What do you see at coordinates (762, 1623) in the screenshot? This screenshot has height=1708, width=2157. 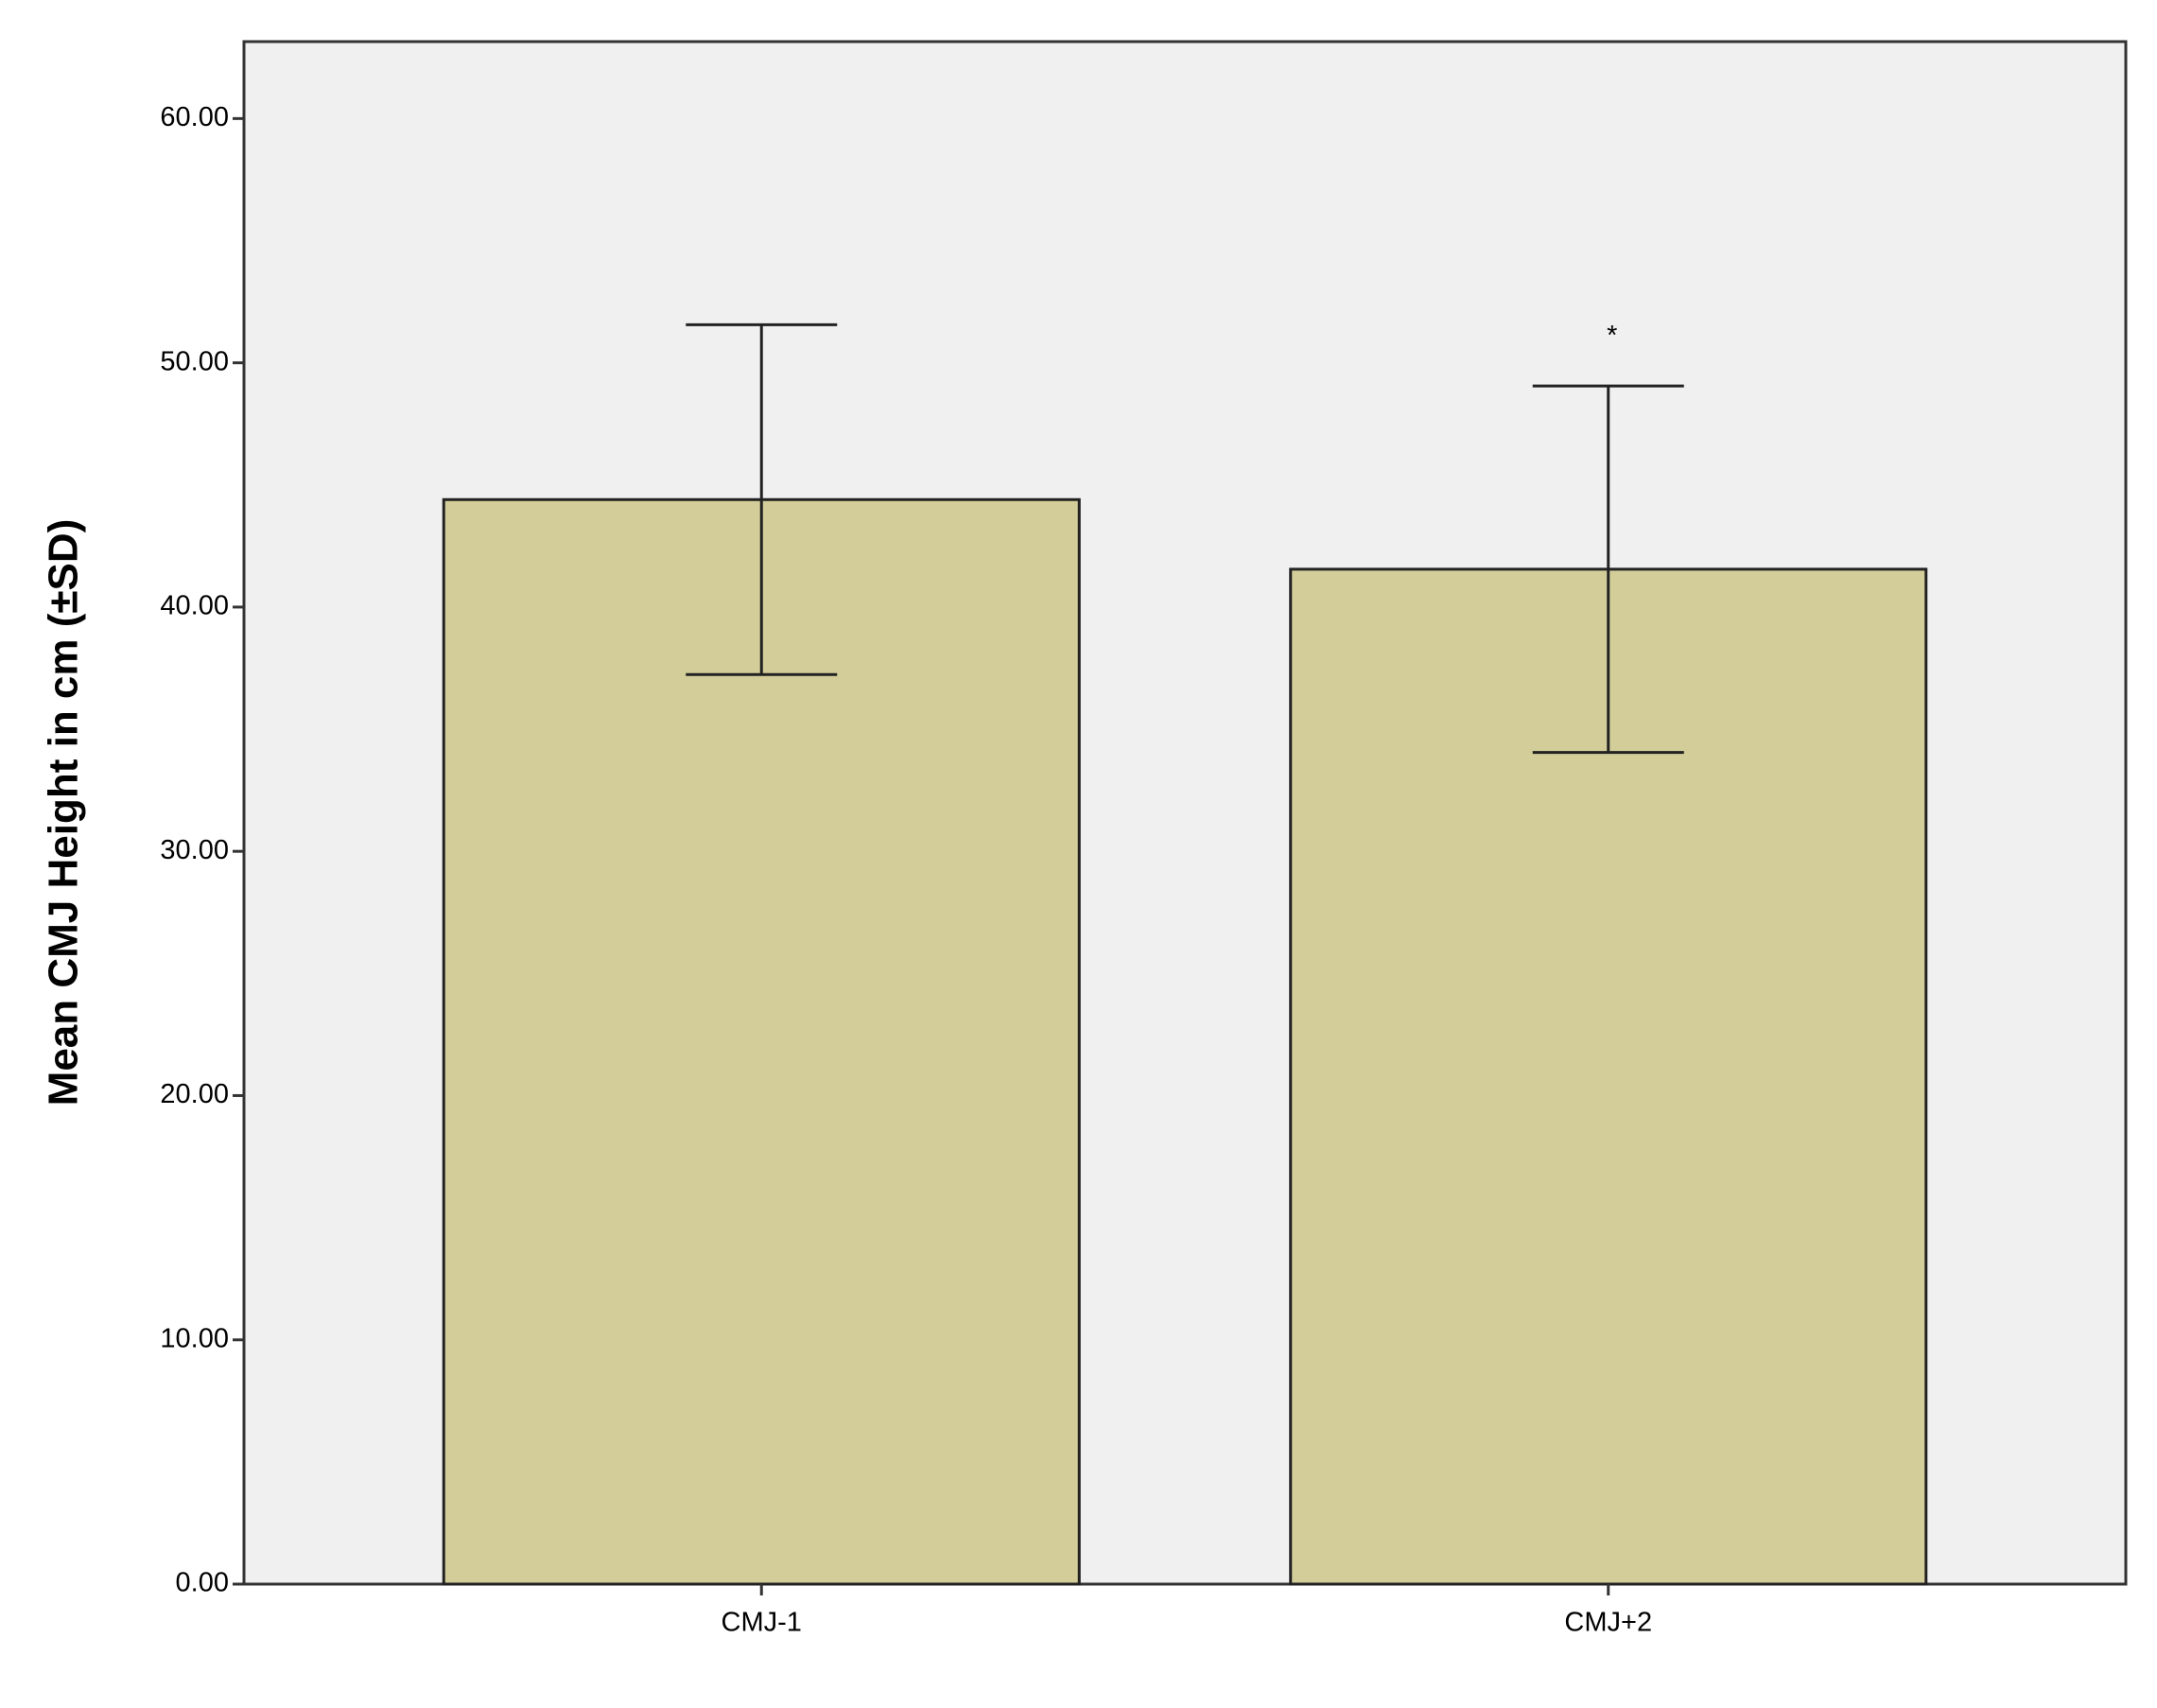 I see `x-tick-label: CMJ-1` at bounding box center [762, 1623].